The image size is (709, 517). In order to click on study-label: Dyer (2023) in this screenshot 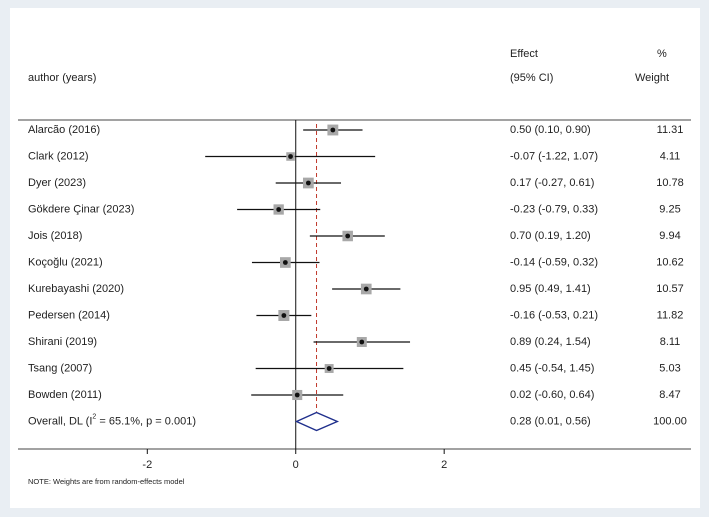, I will do `click(57, 183)`.